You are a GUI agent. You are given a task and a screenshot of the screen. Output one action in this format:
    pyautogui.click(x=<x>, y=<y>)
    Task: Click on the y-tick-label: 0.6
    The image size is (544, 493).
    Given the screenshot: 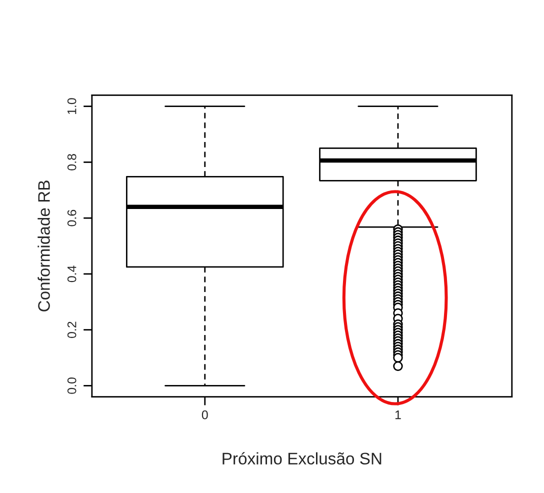 What is the action you would take?
    pyautogui.click(x=71, y=218)
    